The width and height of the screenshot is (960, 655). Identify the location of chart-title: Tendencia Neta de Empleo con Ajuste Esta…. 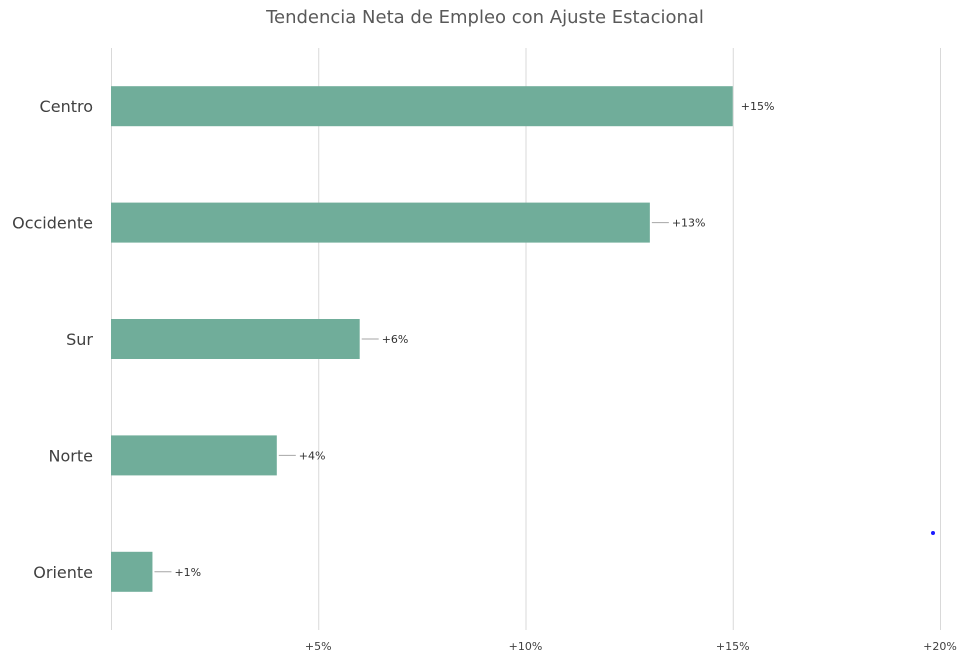
(484, 17).